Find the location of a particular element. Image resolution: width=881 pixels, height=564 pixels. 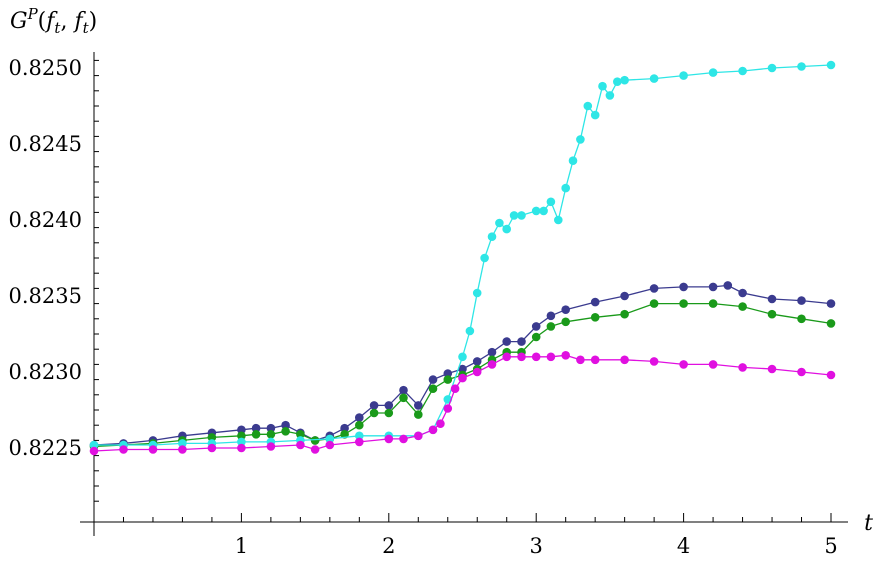

y-tick-label: 0.8250 is located at coordinates (45, 68).